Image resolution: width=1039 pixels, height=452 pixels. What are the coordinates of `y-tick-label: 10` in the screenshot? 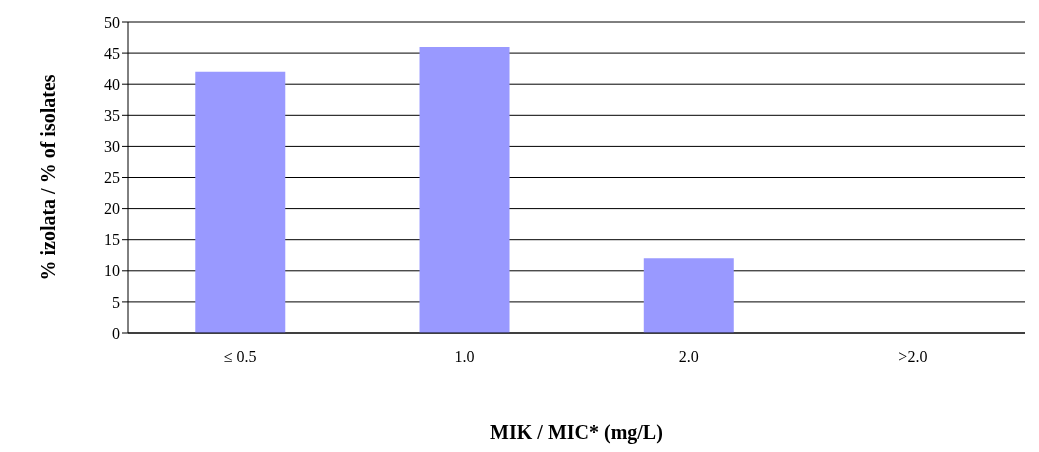 It's located at (112, 271).